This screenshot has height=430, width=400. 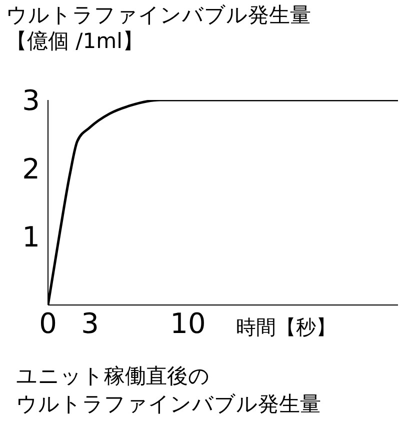 What do you see at coordinates (48, 323) in the screenshot?
I see `x-tick-label: 0` at bounding box center [48, 323].